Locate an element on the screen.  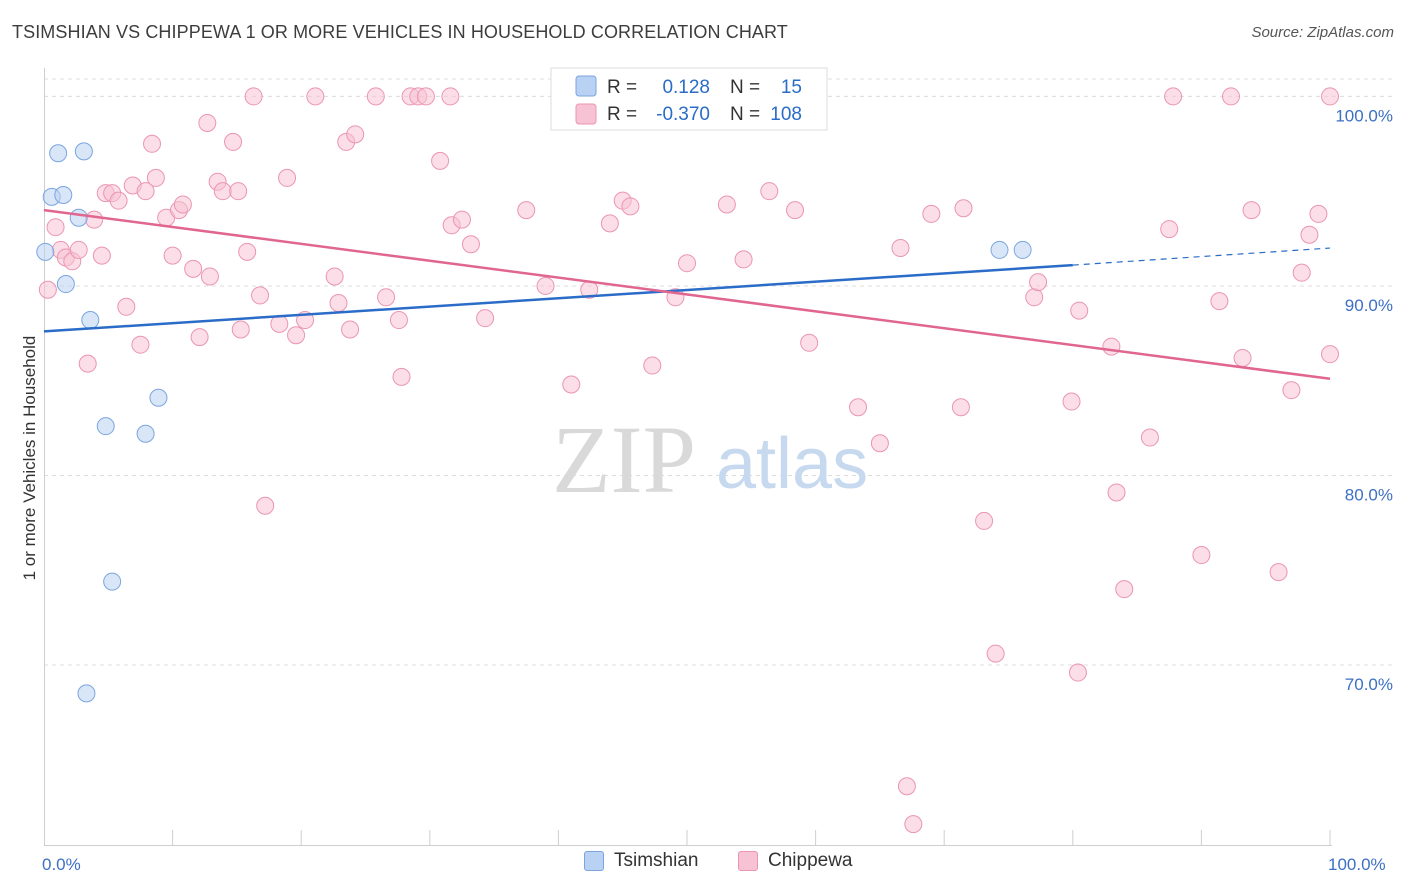
bottom-legend-swatch-tsimshian is located at coordinates (594, 861).